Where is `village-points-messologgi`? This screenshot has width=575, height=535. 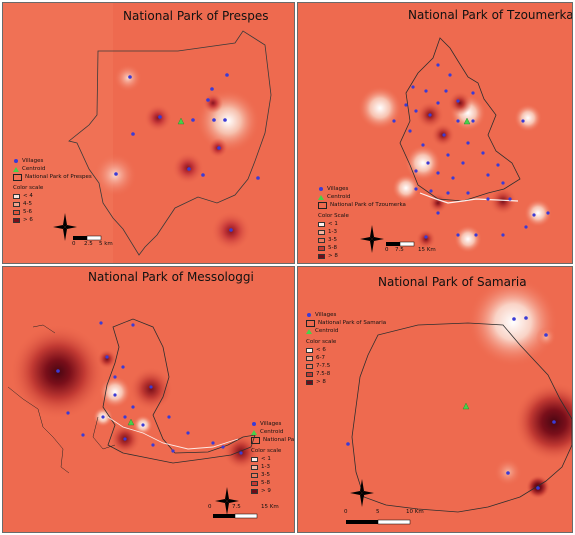
village-points-messologgi is located at coordinates (149, 388).